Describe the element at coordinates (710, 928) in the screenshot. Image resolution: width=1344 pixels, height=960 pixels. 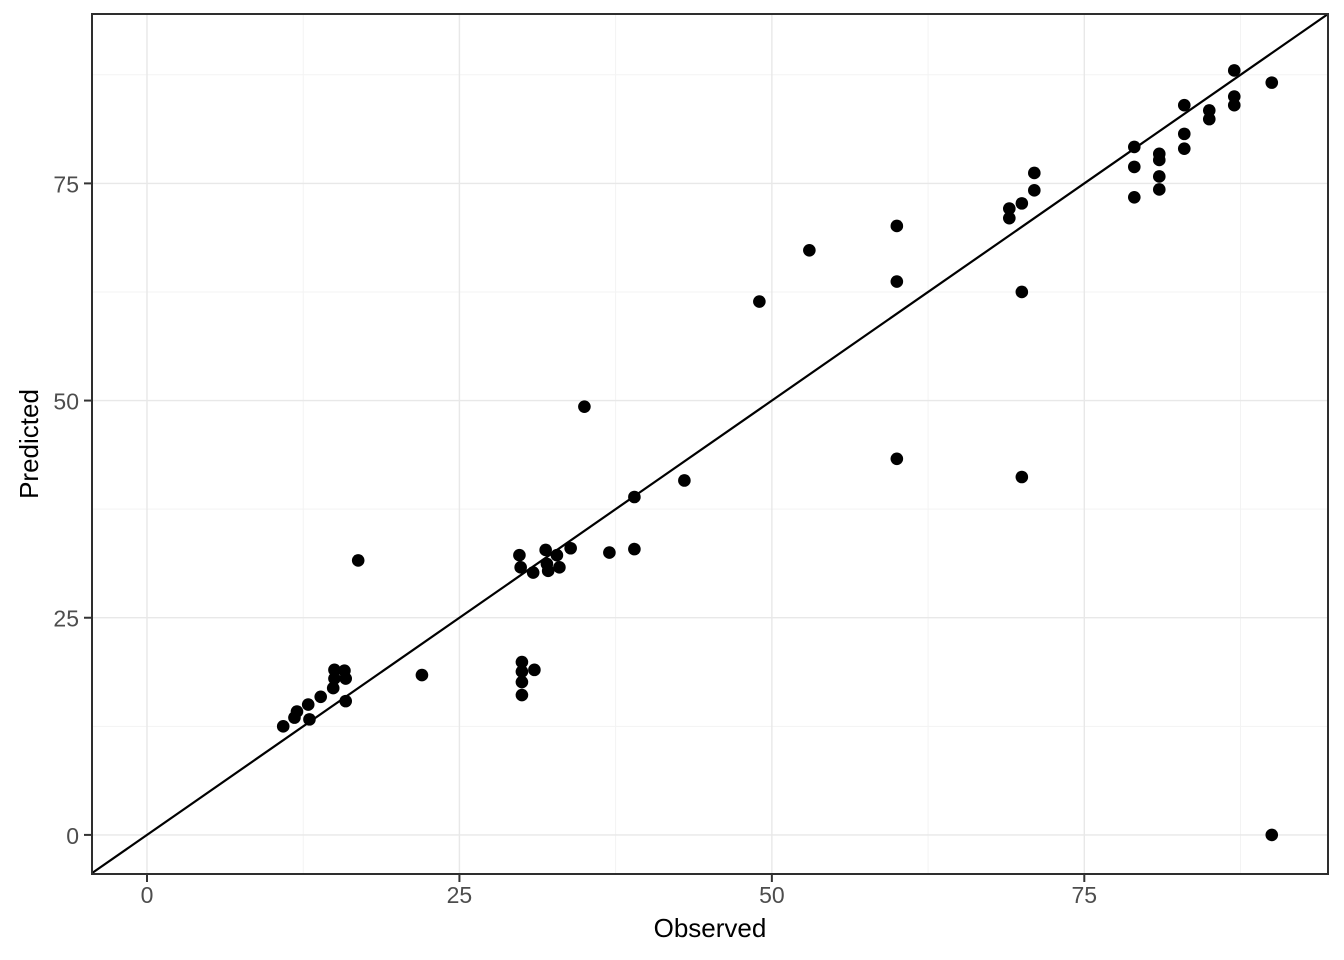
I see `x-axis-title: Observed` at that location.